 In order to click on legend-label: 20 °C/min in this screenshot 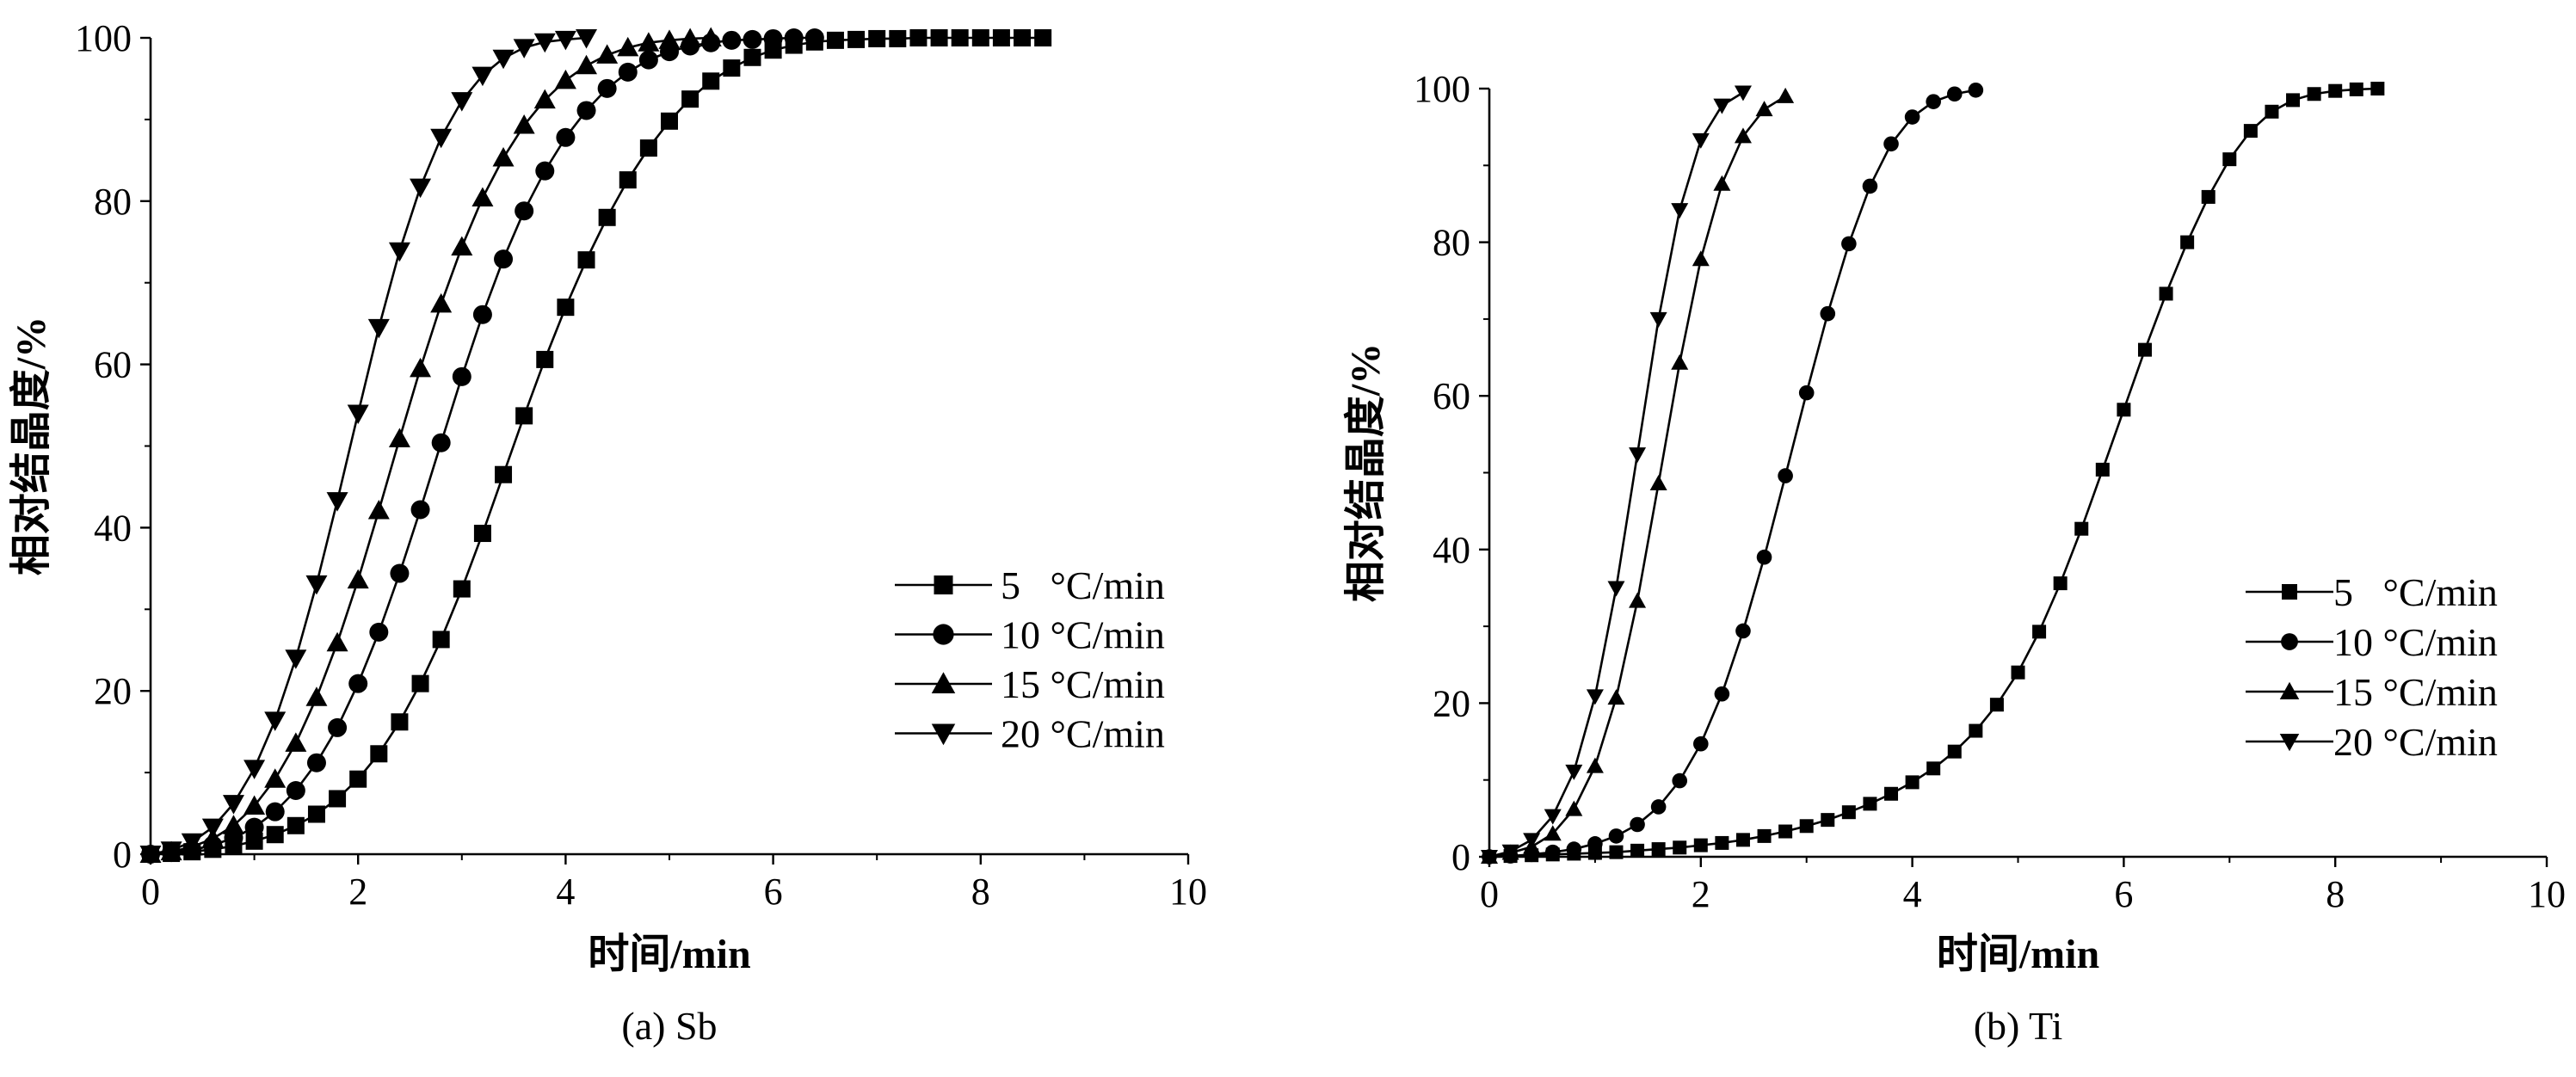, I will do `click(2415, 742)`.